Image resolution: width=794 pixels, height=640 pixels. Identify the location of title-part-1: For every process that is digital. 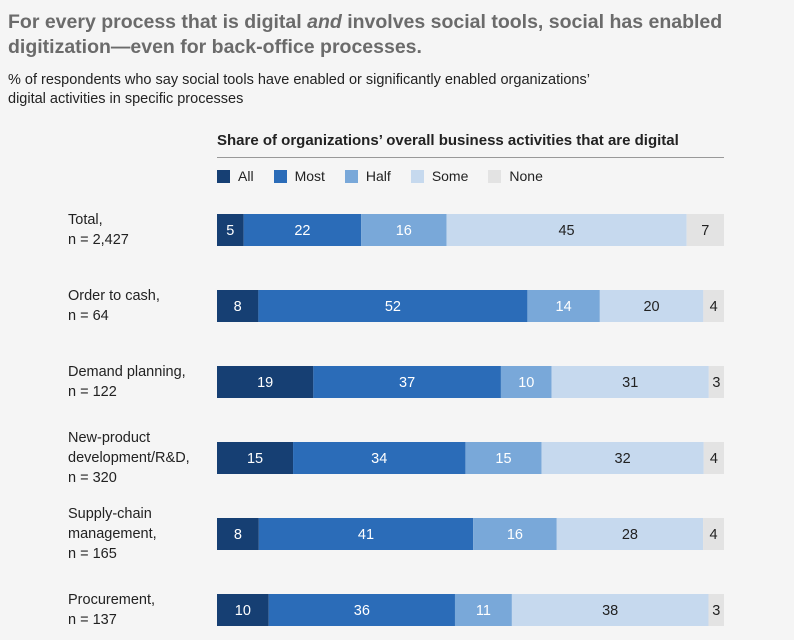
(158, 22).